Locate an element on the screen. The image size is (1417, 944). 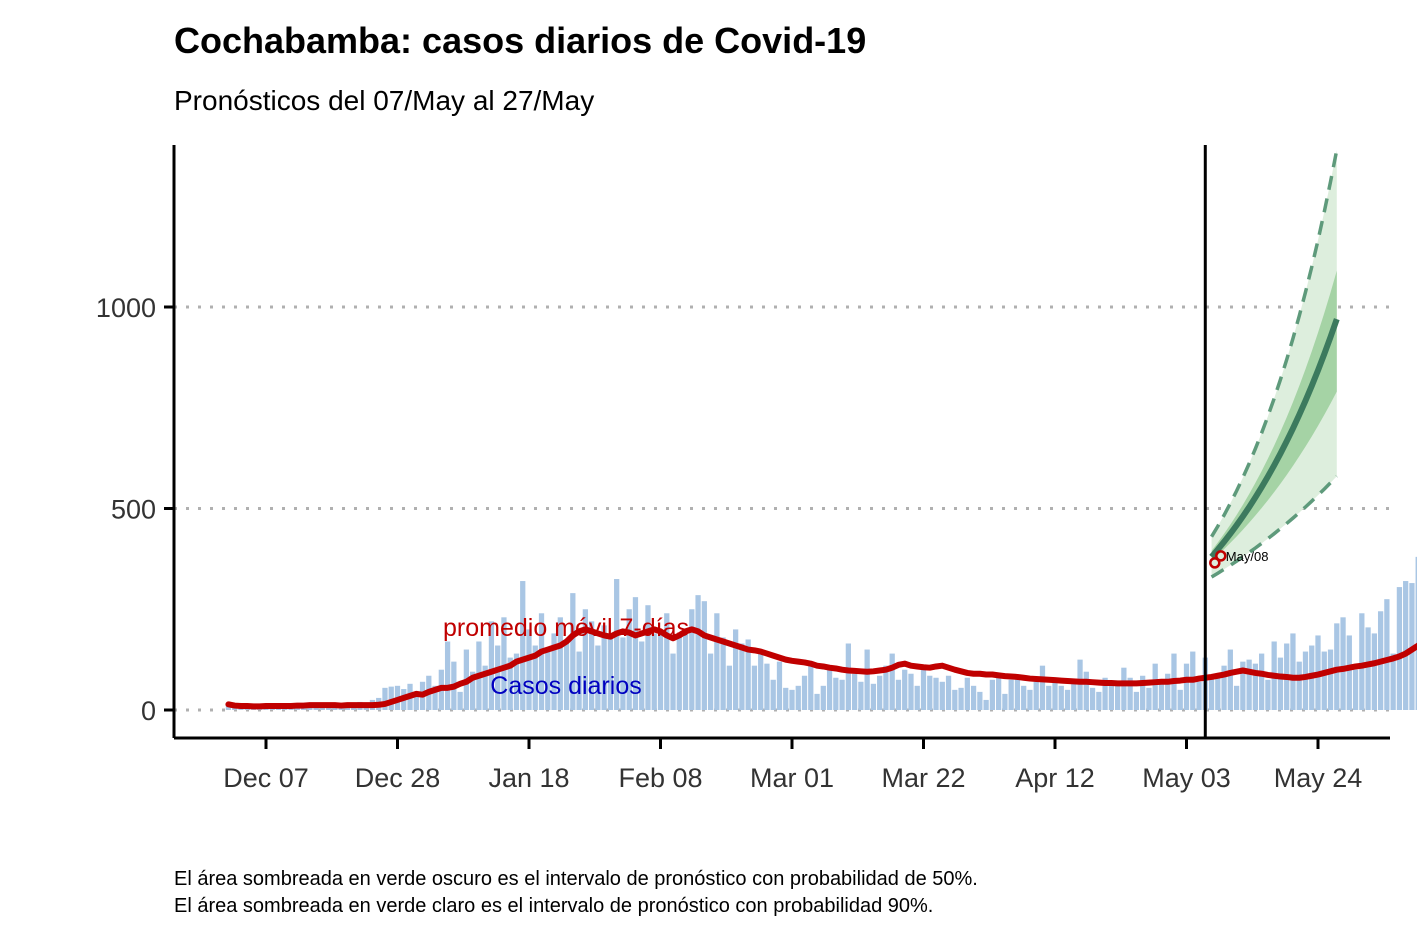
x-tick-label-7: May 03 is located at coordinates (1186, 778).